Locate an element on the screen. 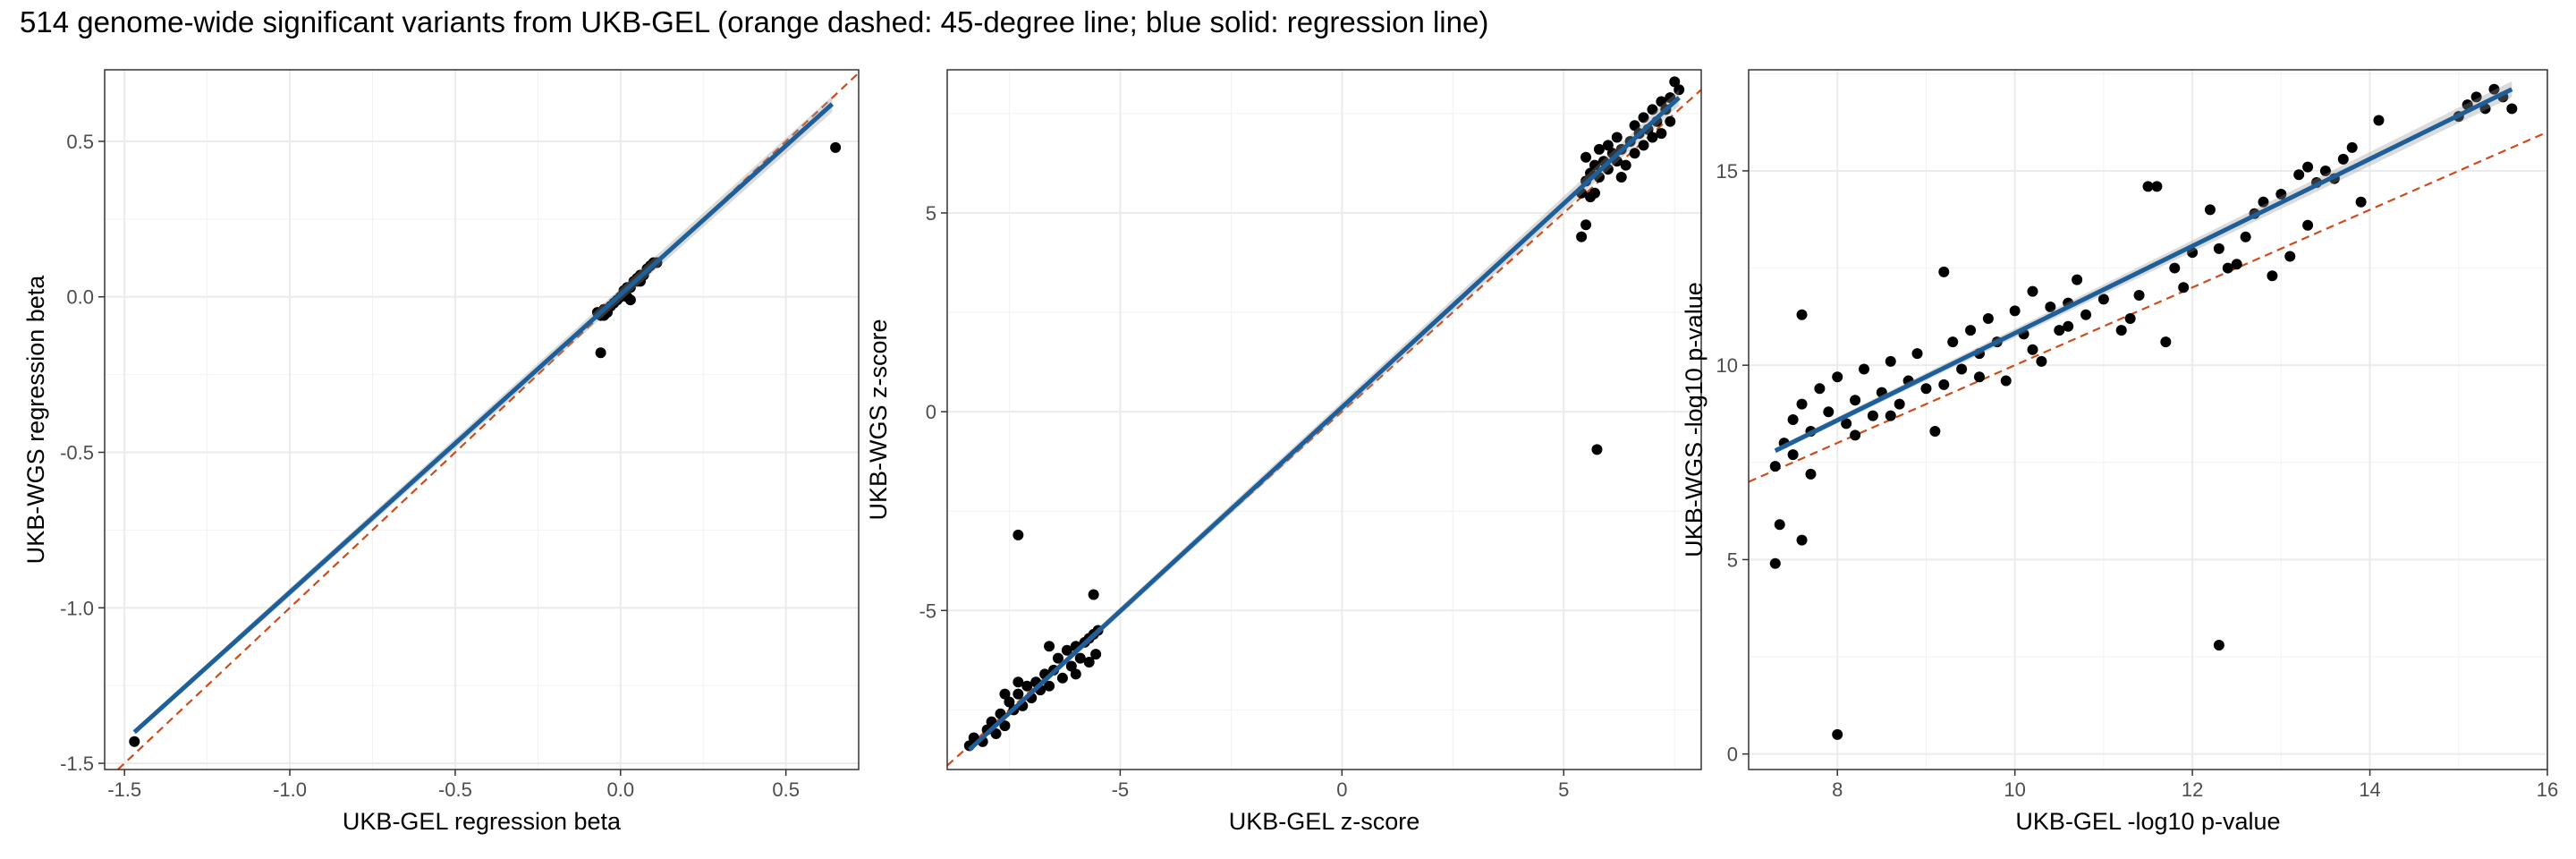  x-tick-label: -0.5 is located at coordinates (455, 789).